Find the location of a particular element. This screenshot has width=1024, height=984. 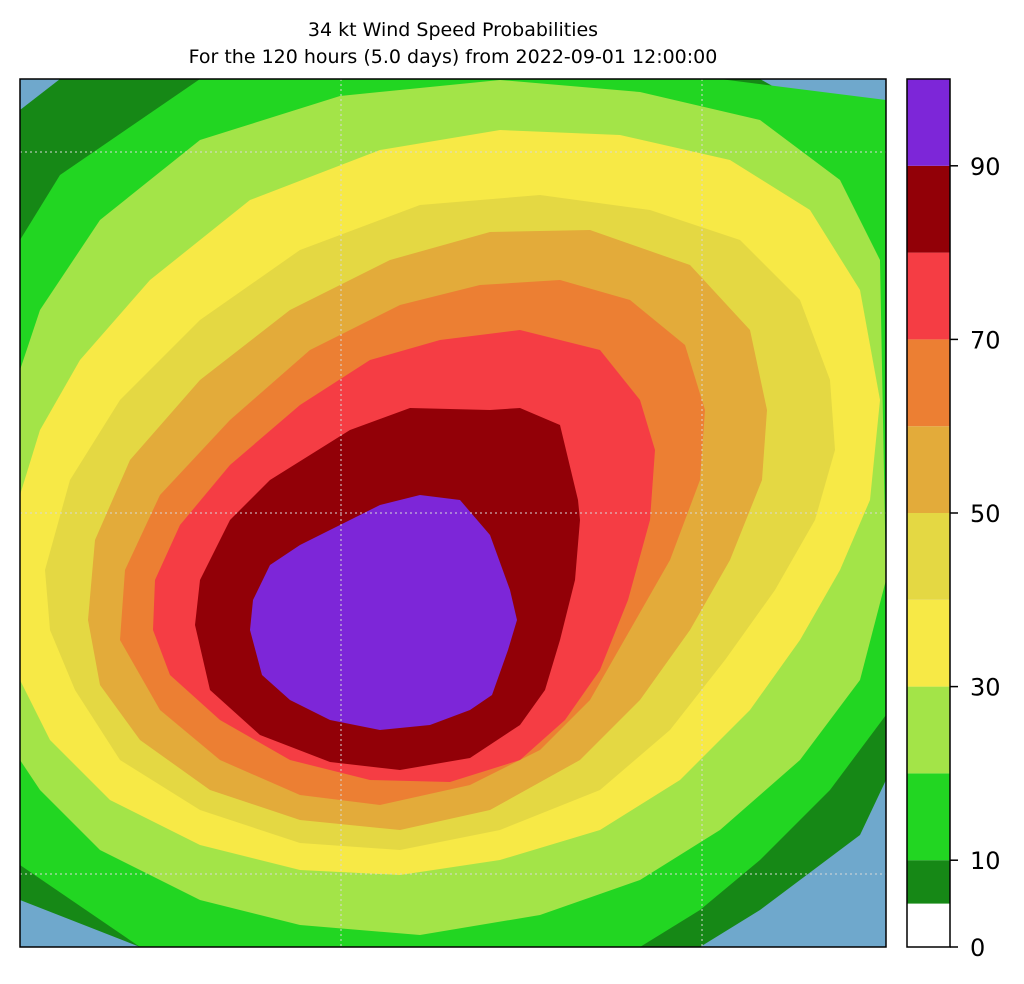

colorbar-ticks: 0 10 30 50 70 90 is located at coordinates (975, 557).